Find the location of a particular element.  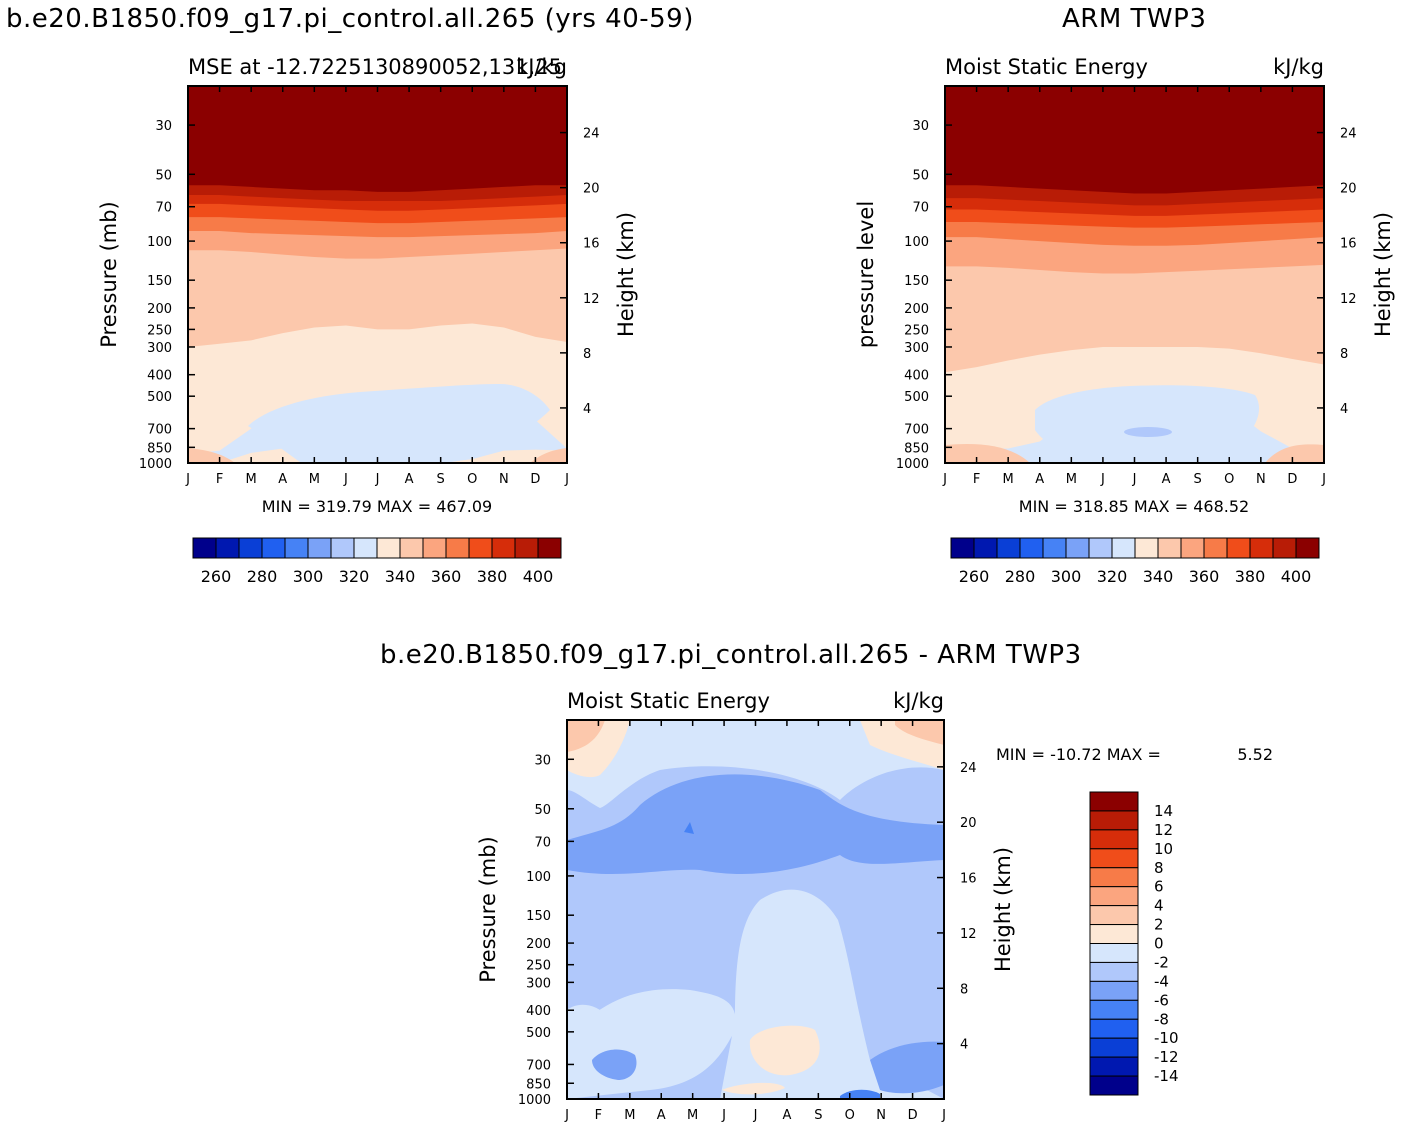

y-tick-label: 30 is located at coordinates (163, 126).